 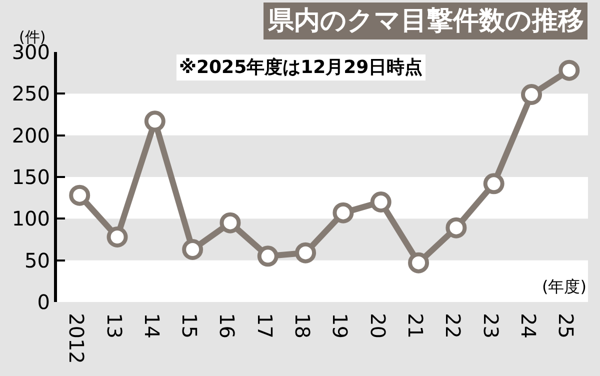 What do you see at coordinates (301, 67) in the screenshot?
I see `chart-subtitle: ※2025年度は12月29日時点` at bounding box center [301, 67].